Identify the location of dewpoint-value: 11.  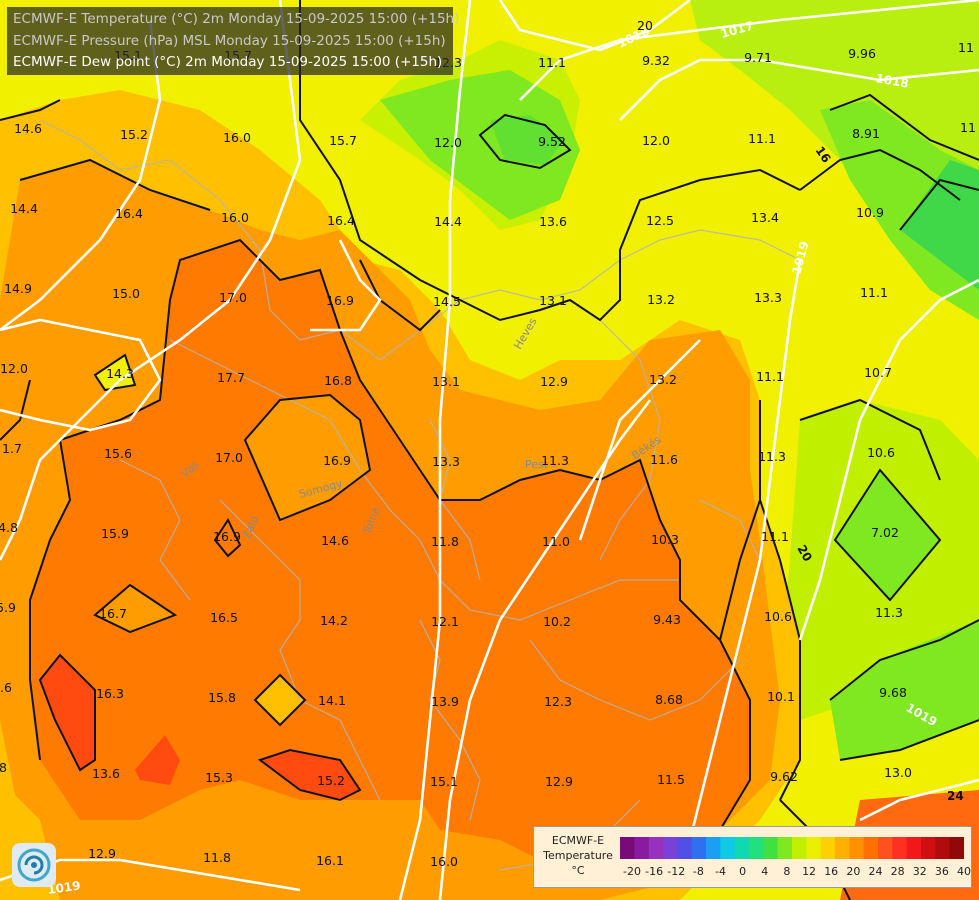
(968, 127).